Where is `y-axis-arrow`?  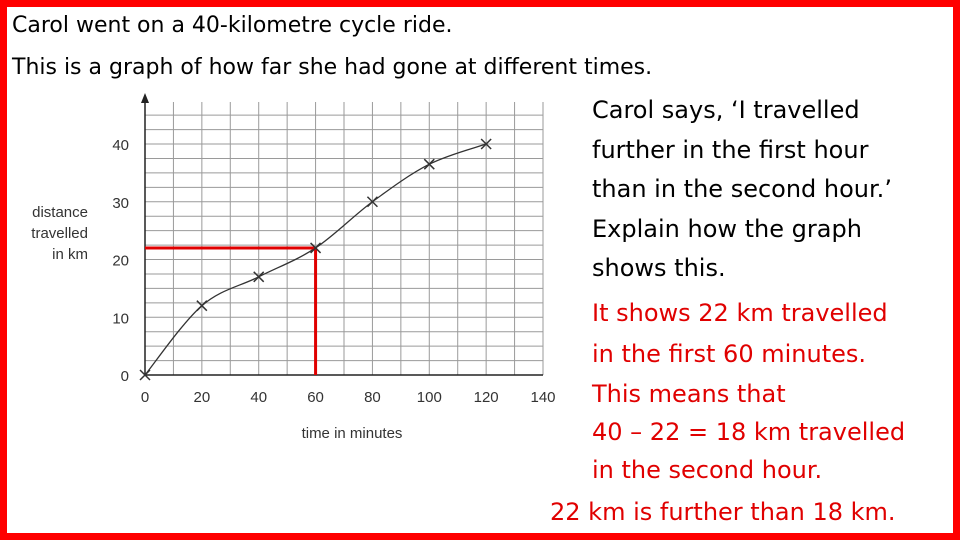 y-axis-arrow is located at coordinates (145, 98).